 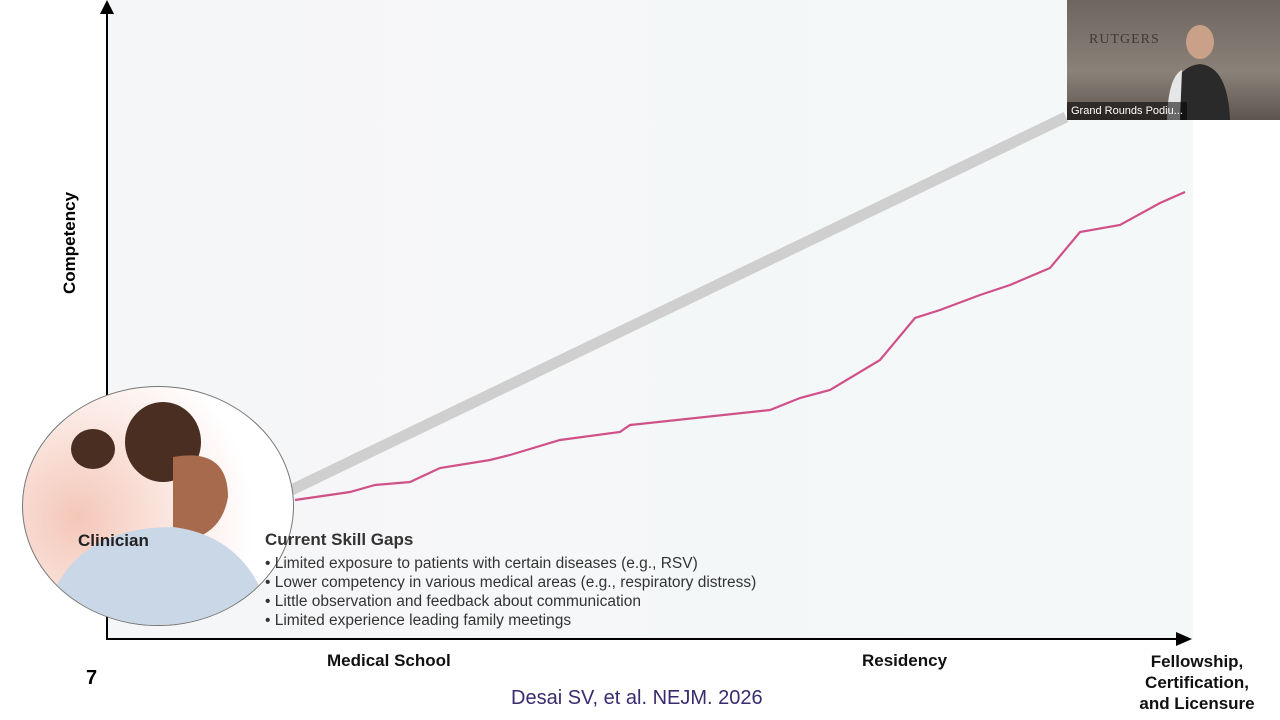 What do you see at coordinates (1184, 639) in the screenshot?
I see `x-axis-arrow` at bounding box center [1184, 639].